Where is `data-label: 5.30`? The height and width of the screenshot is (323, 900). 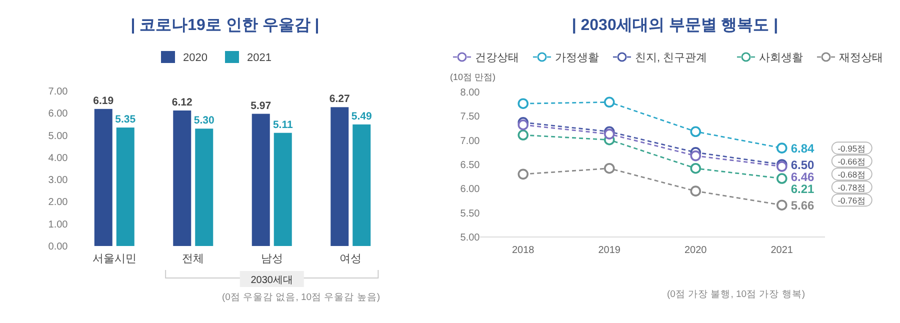 data-label: 5.30 is located at coordinates (204, 120).